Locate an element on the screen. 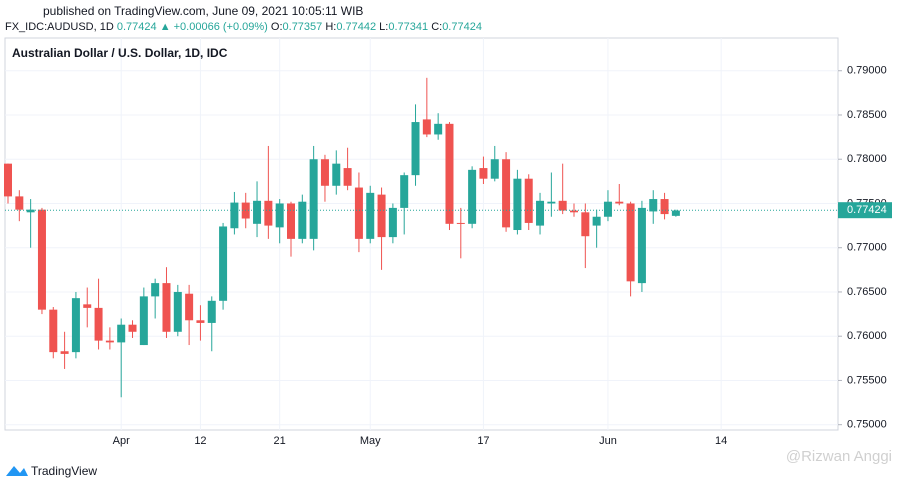 The image size is (900, 488). y-tick-label: 0.76500 is located at coordinates (867, 292).